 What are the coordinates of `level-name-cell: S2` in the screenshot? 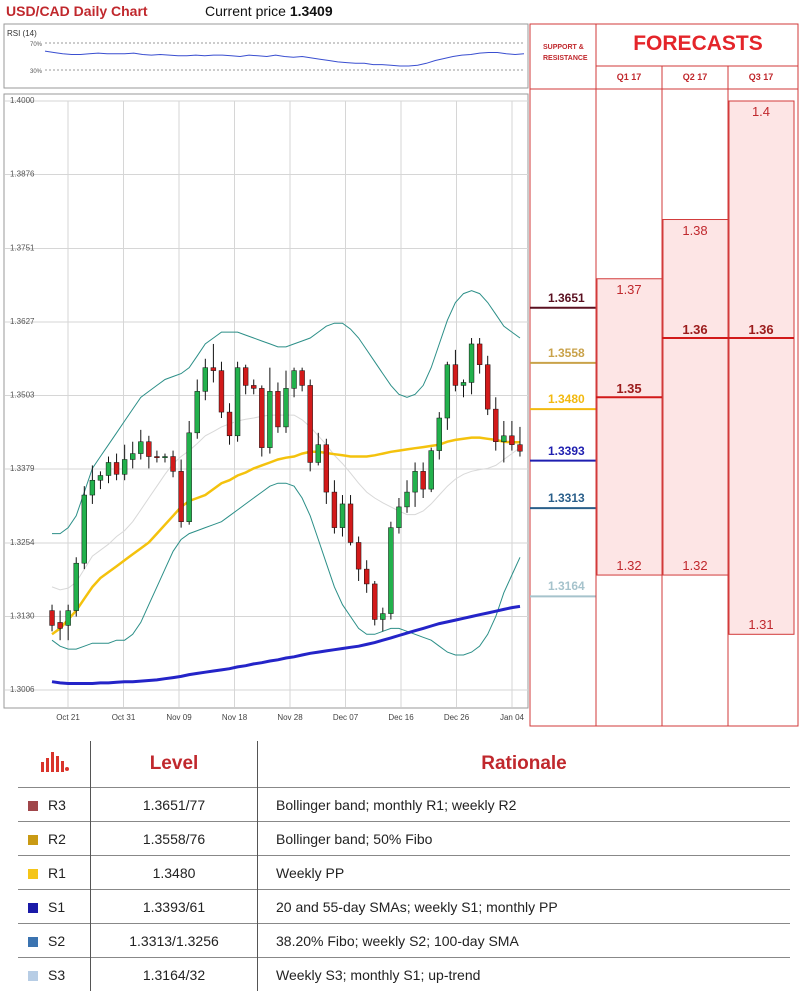 It's located at (54, 940).